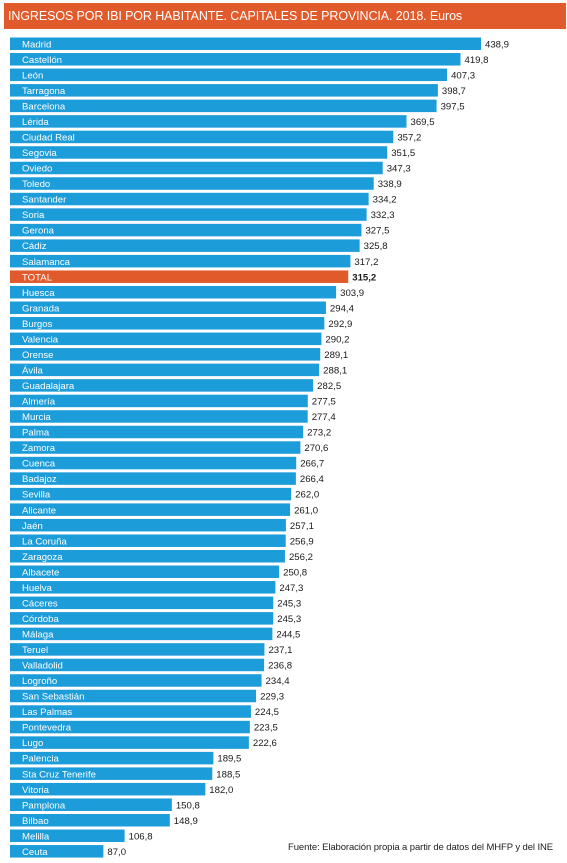 The height and width of the screenshot is (863, 567). What do you see at coordinates (155, 618) in the screenshot?
I see `bar-row-cordoba: Córdoba 245,3` at bounding box center [155, 618].